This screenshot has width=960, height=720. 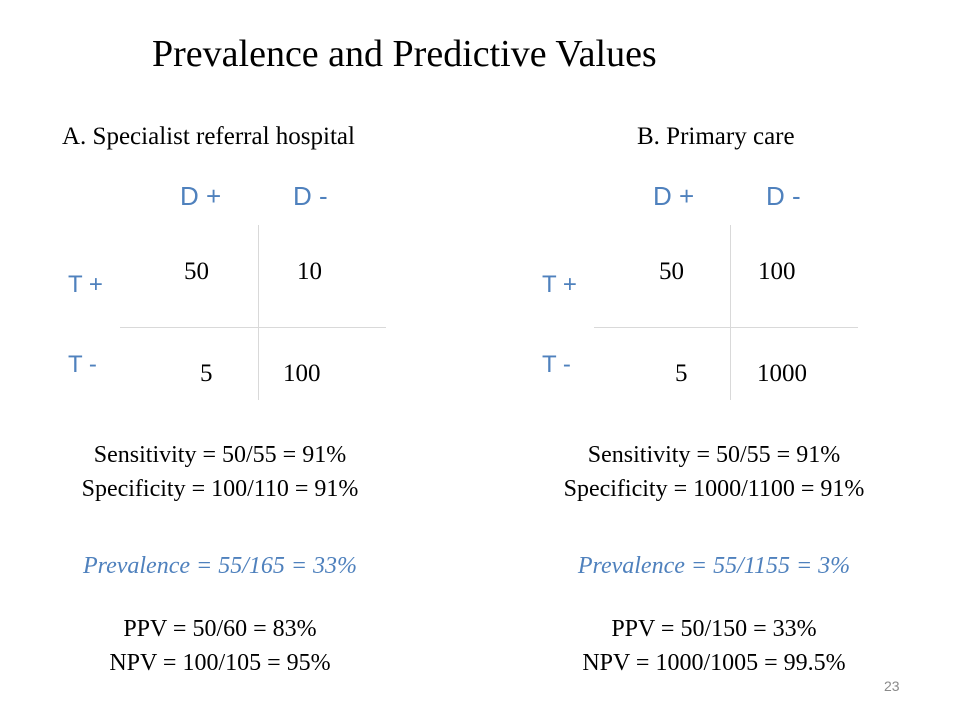 I want to click on panel-a-cell-fn: 5, so click(x=206, y=373).